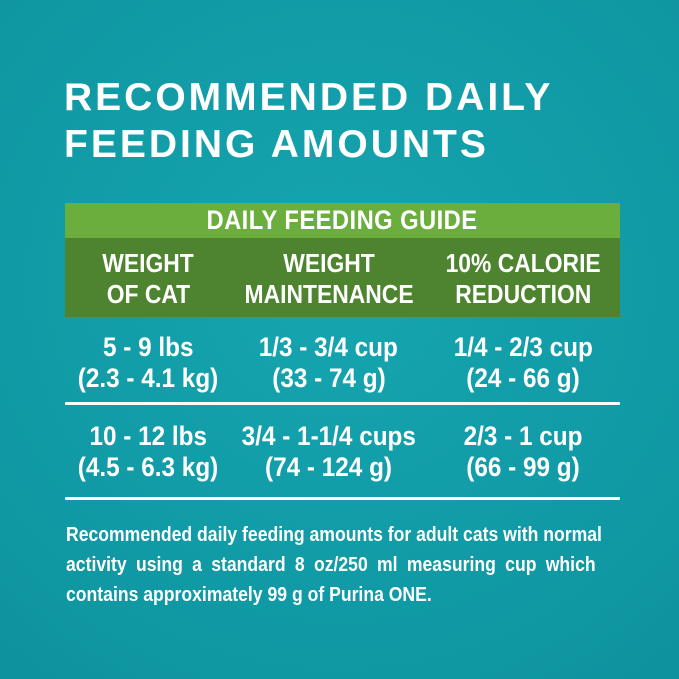  I want to click on reduction-metric-value: (24 - 66 g), so click(523, 378).